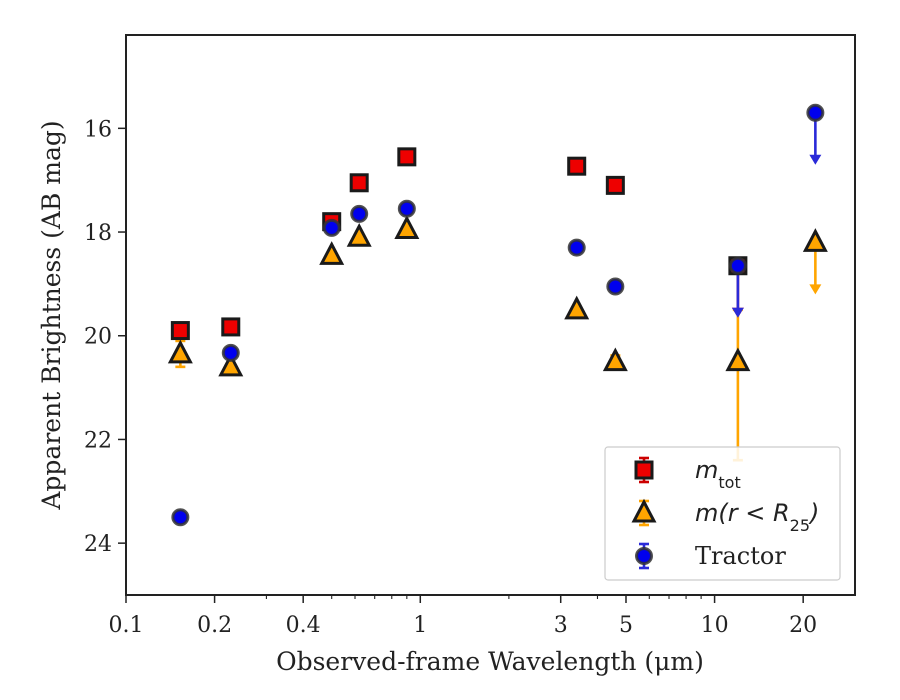 Image resolution: width=900 pixels, height=700 pixels. Describe the element at coordinates (98, 544) in the screenshot. I see `y-tick-label: 24` at that location.